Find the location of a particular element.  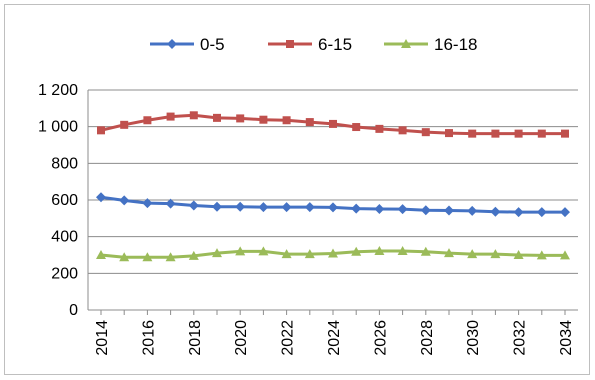

legend-label: 0-5 is located at coordinates (212, 44).